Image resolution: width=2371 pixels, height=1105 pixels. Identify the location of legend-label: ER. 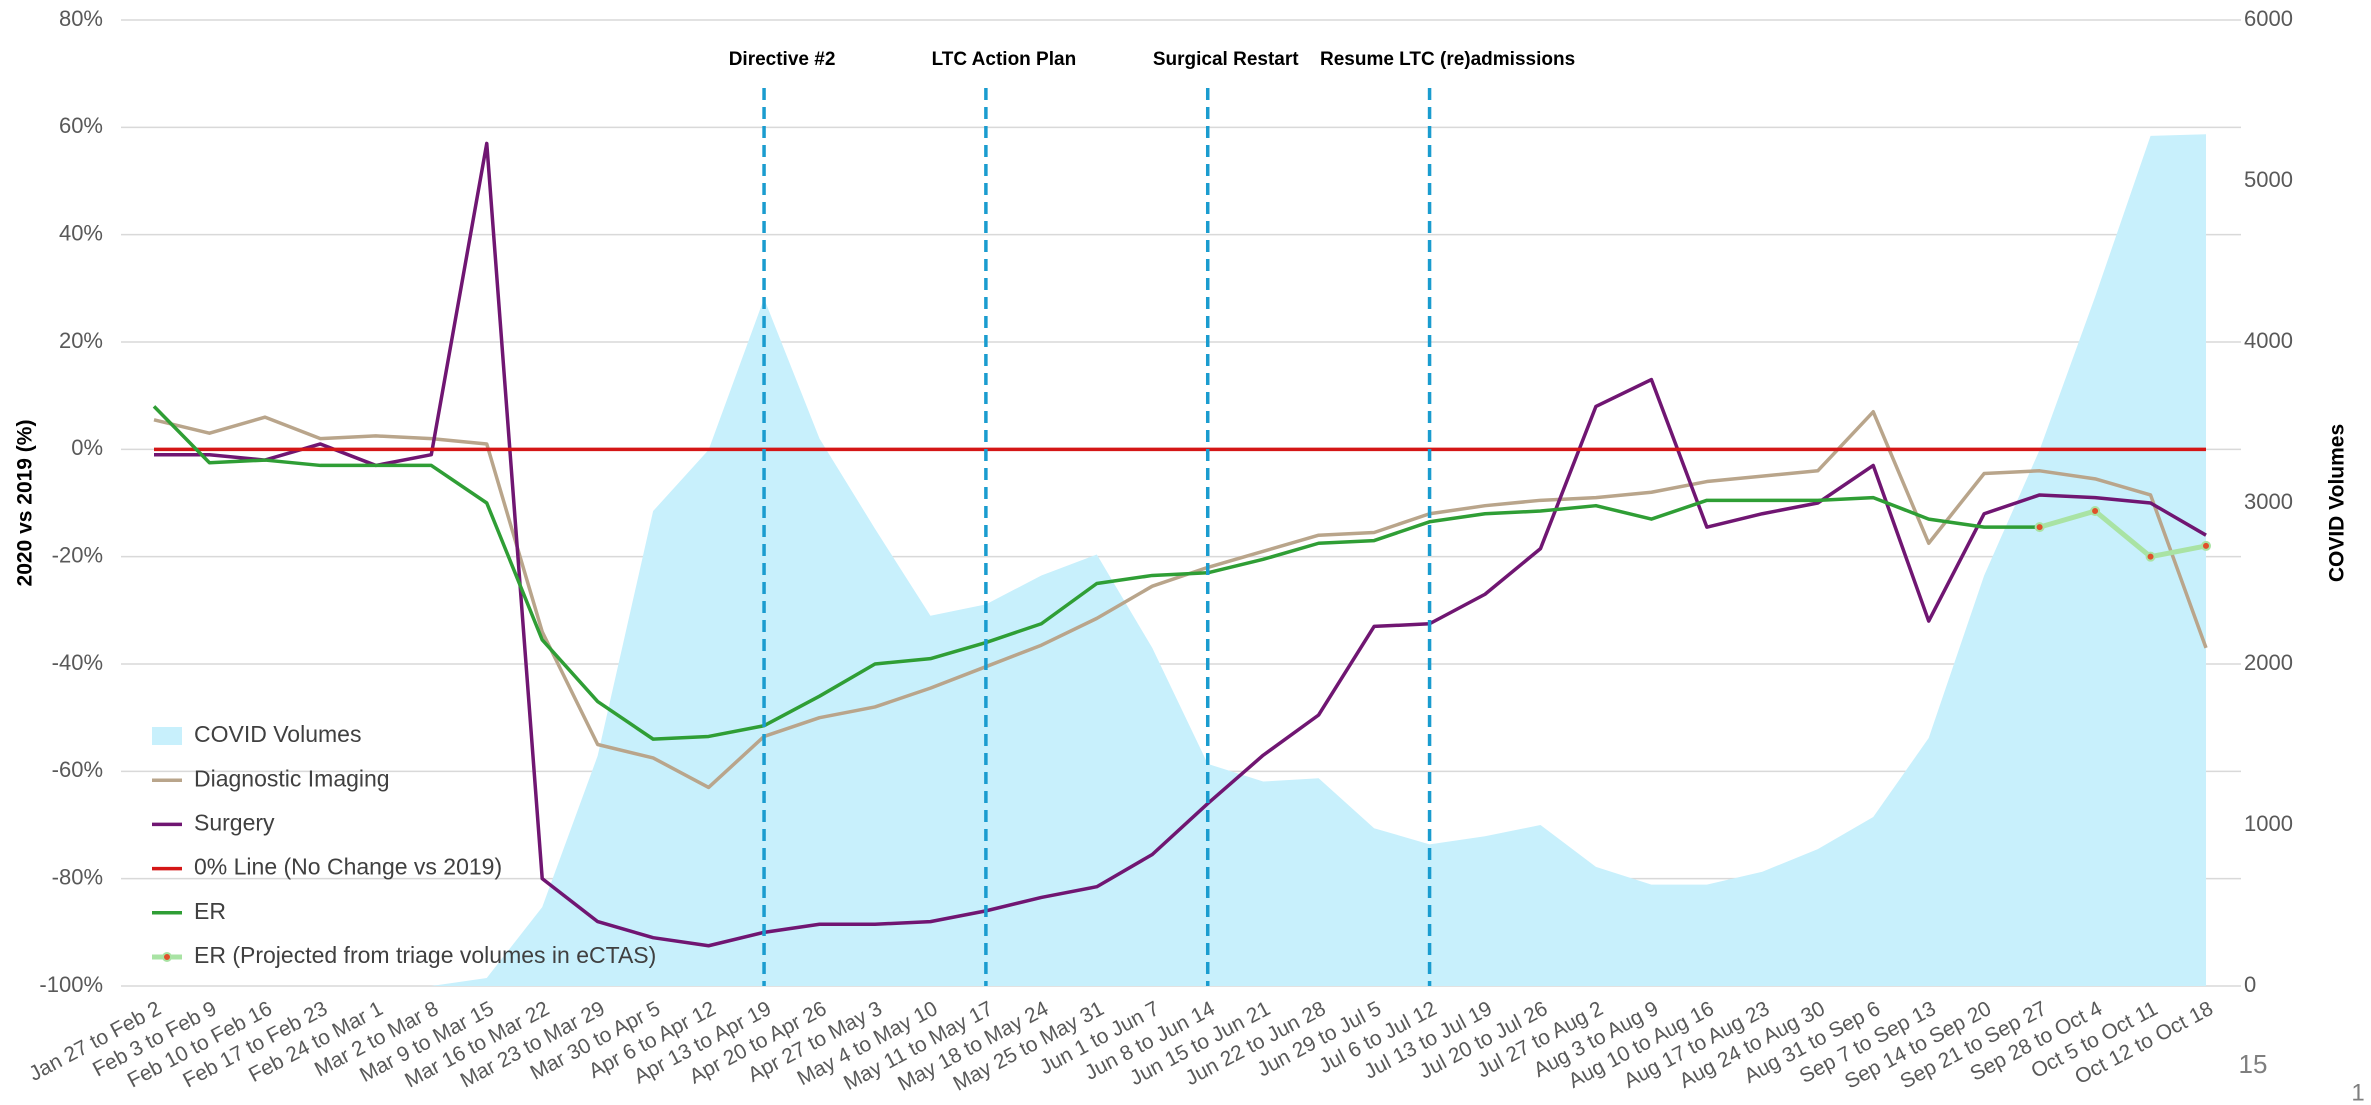
(210, 911).